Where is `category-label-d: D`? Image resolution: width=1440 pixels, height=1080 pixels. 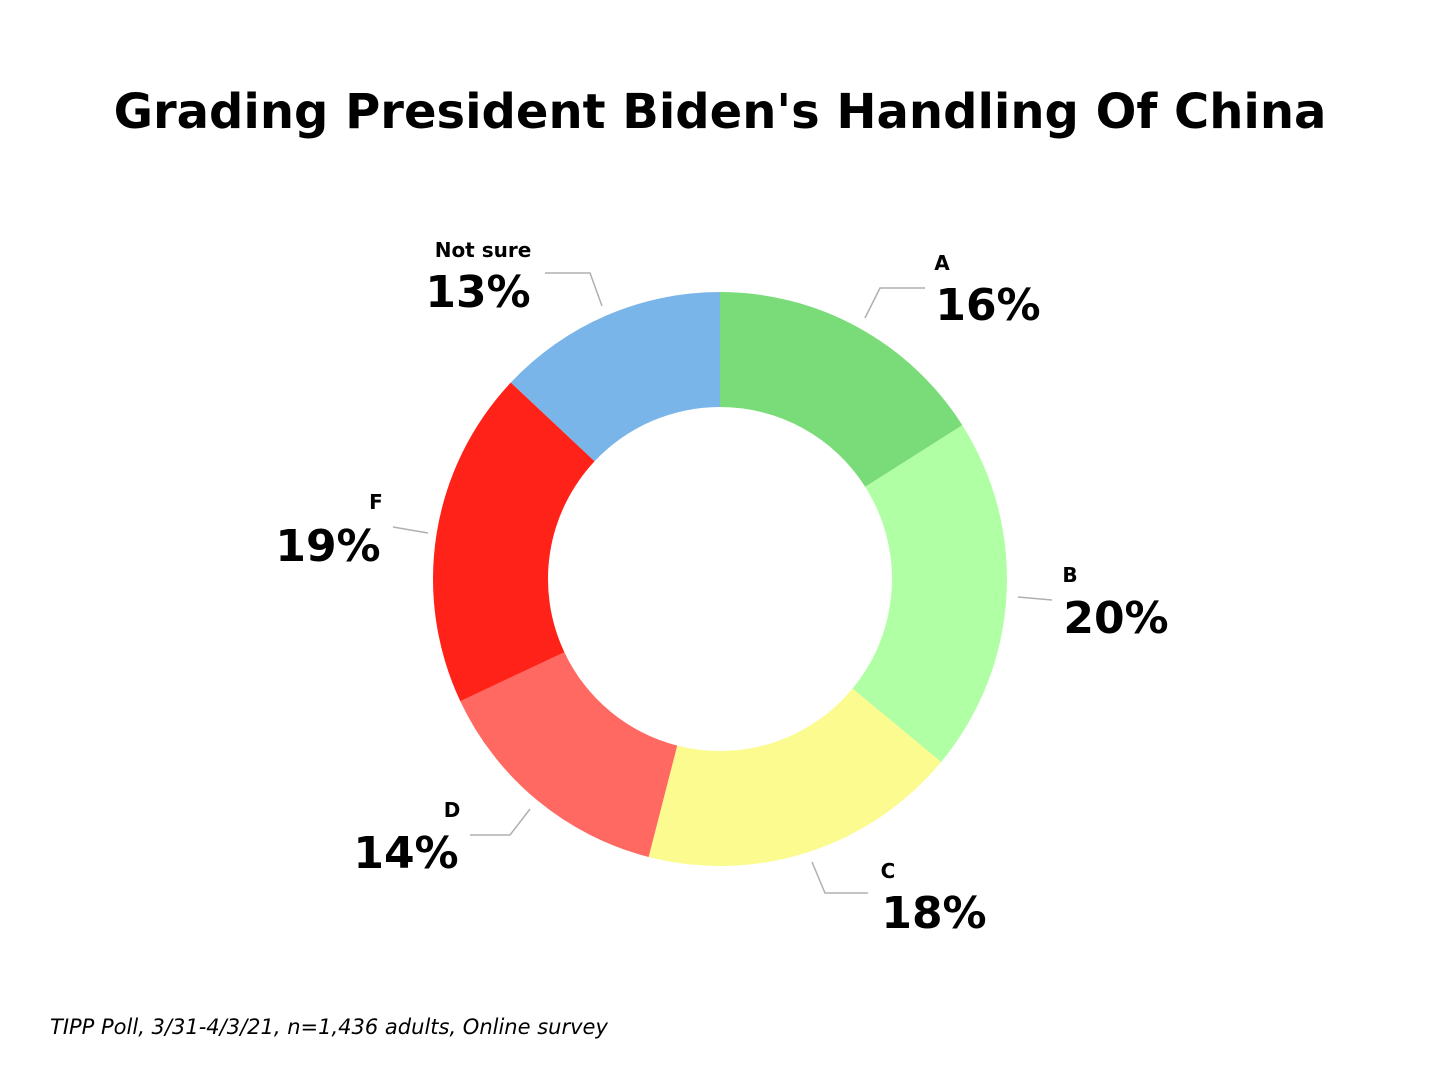
category-label-d: D is located at coordinates (452, 810).